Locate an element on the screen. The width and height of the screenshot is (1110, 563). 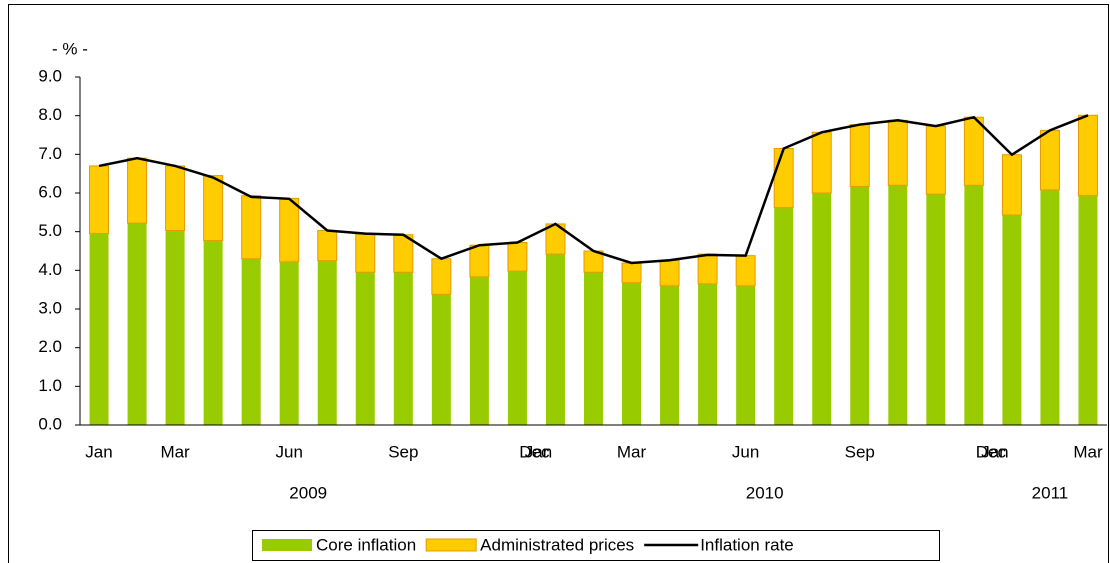
year-label: 2009 is located at coordinates (308, 492).